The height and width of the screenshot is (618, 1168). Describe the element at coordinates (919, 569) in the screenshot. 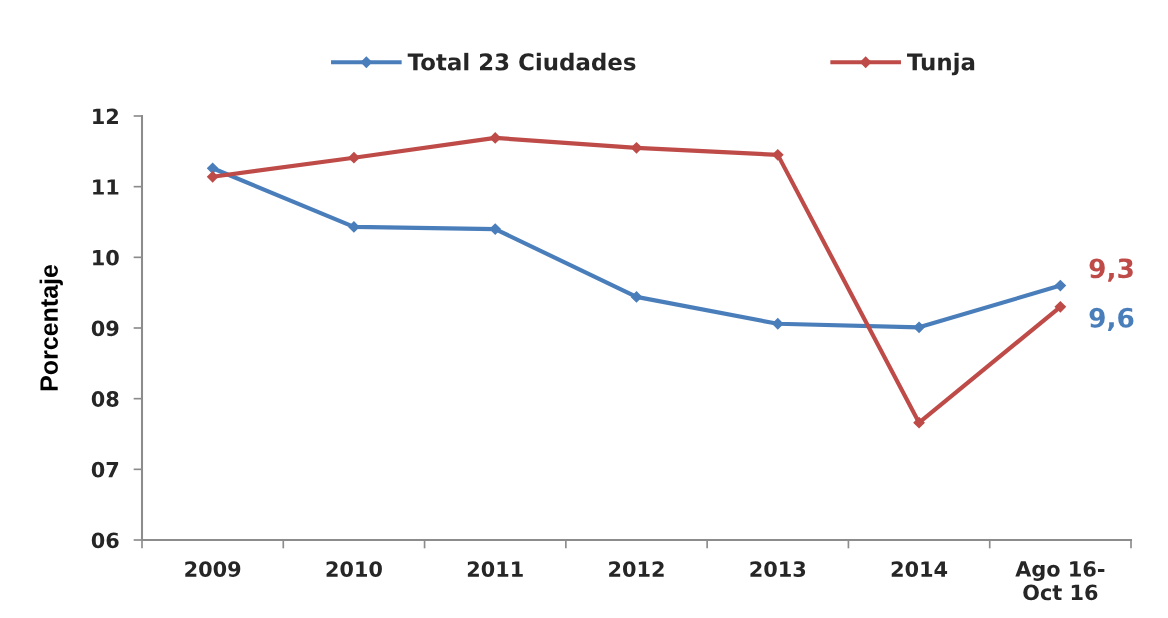

I see `x-tick-label: 2014` at that location.